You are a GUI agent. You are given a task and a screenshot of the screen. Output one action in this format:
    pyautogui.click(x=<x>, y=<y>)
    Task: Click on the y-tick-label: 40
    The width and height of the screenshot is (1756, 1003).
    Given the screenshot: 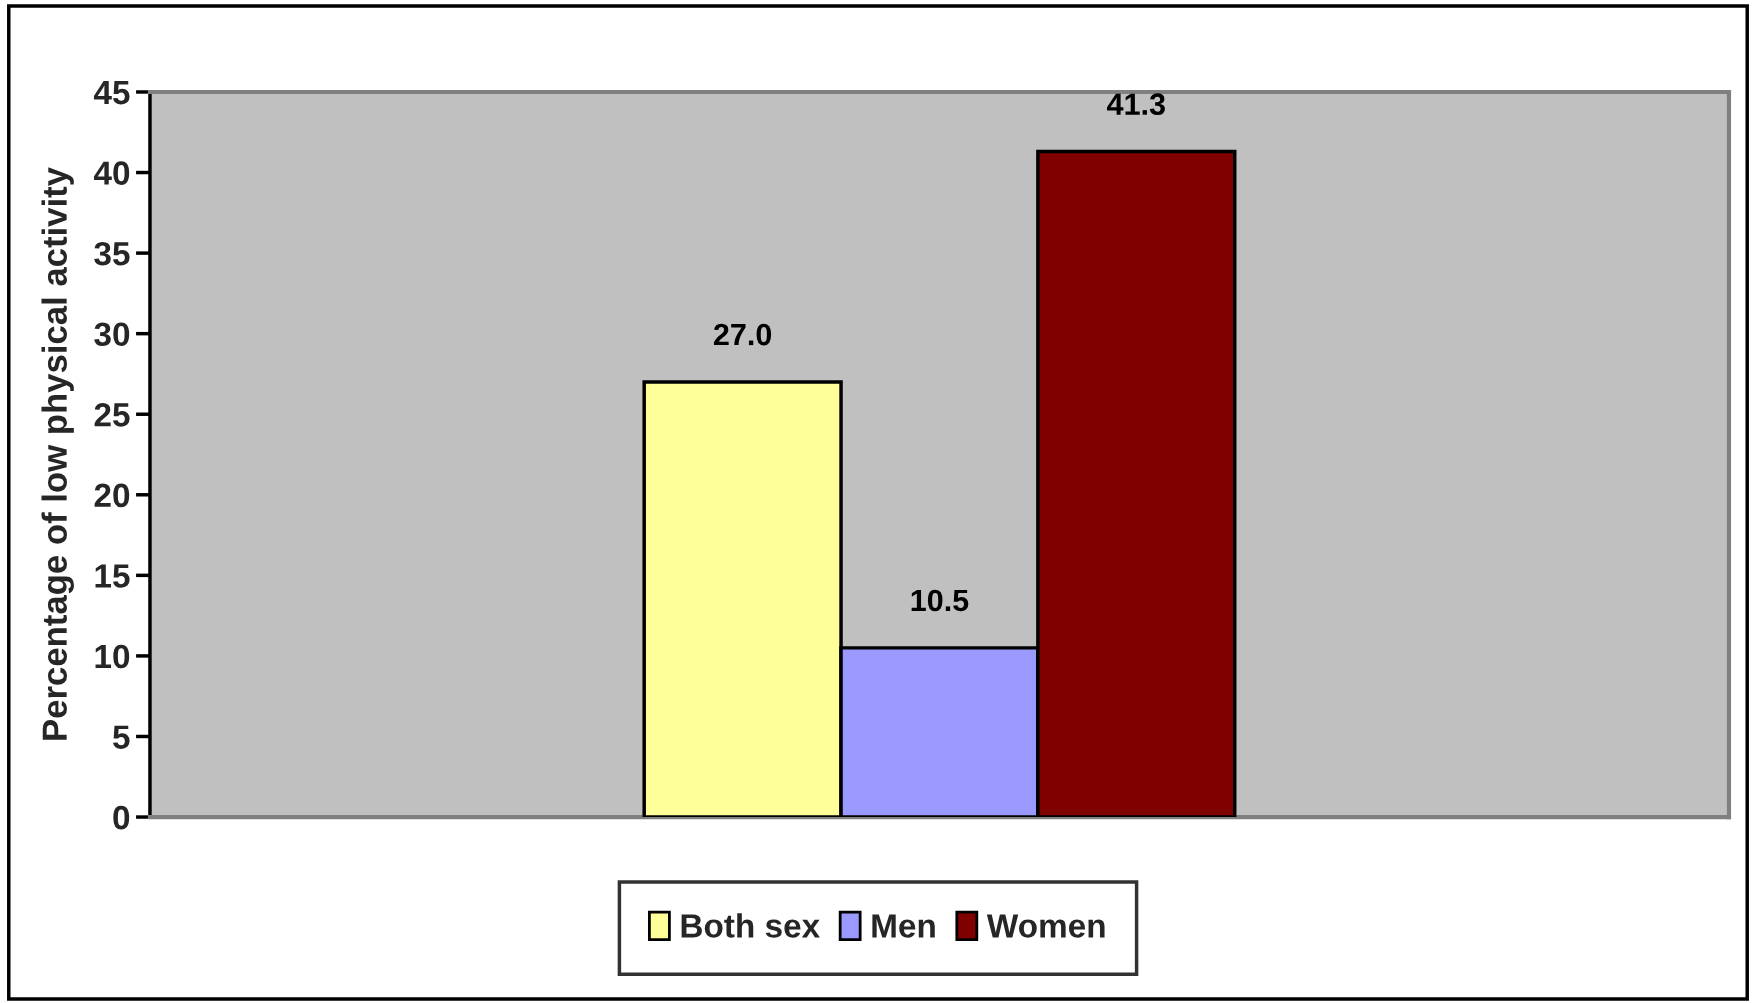 What is the action you would take?
    pyautogui.click(x=111, y=173)
    